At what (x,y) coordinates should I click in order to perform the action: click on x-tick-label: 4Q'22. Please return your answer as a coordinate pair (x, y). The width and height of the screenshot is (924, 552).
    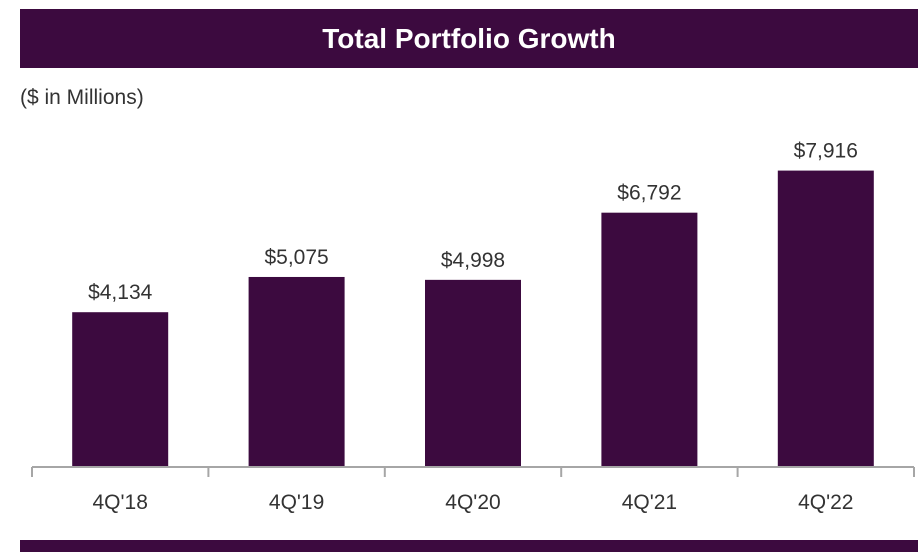
    Looking at the image, I should click on (825, 502).